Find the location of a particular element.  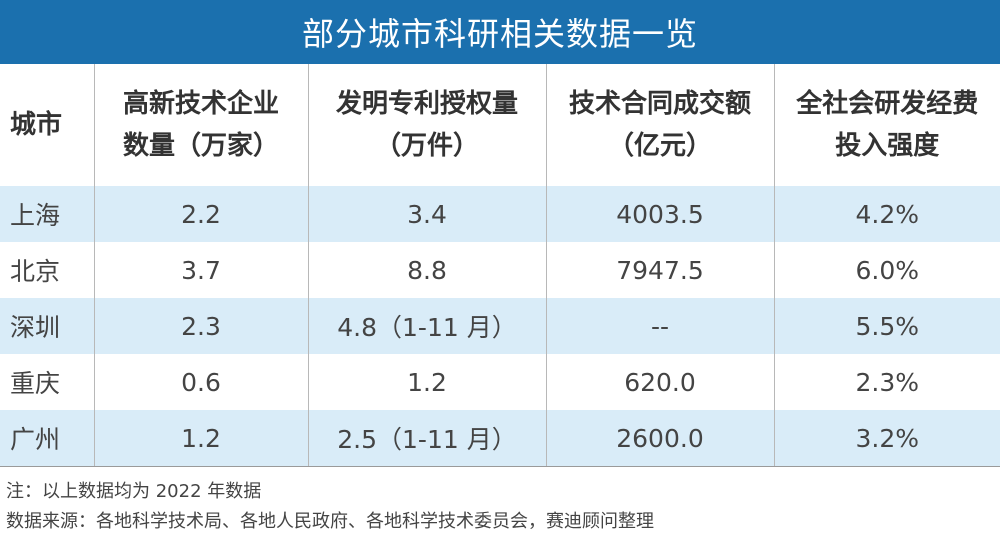

cell-tech-contracts: -- is located at coordinates (659, 326).